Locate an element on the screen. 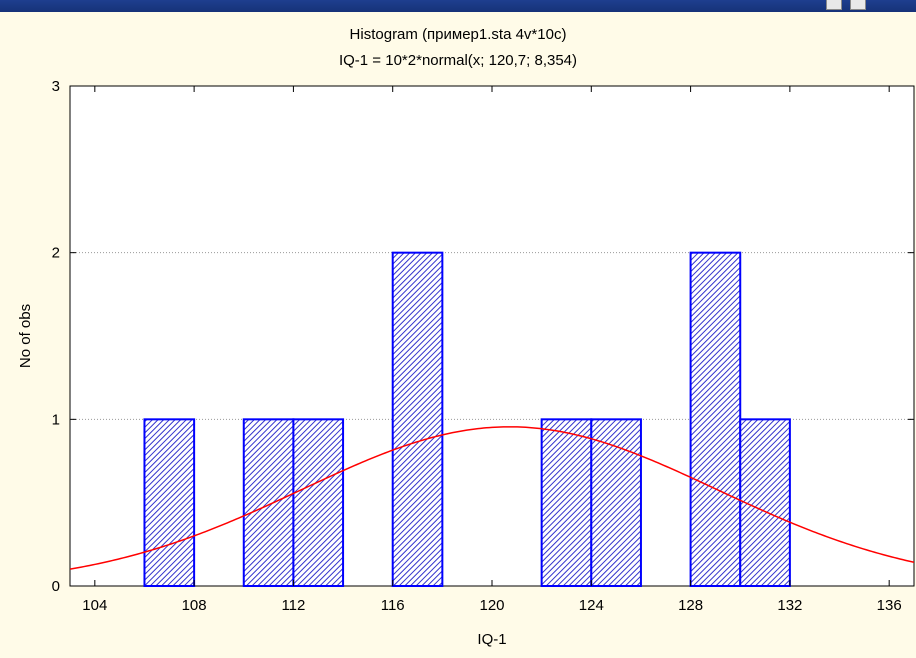 The image size is (916, 658). x-tick-label-112: 112 is located at coordinates (293, 605).